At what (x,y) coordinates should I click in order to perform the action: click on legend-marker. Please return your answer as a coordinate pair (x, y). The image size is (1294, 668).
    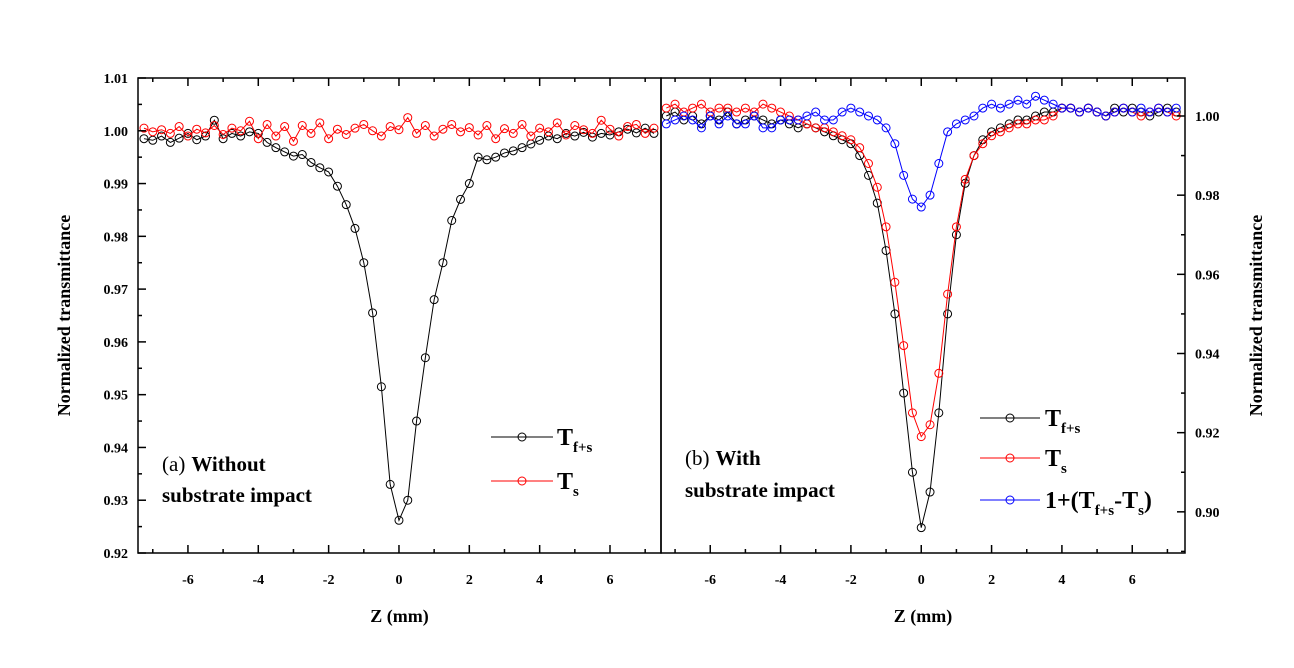
    Looking at the image, I should click on (1010, 418).